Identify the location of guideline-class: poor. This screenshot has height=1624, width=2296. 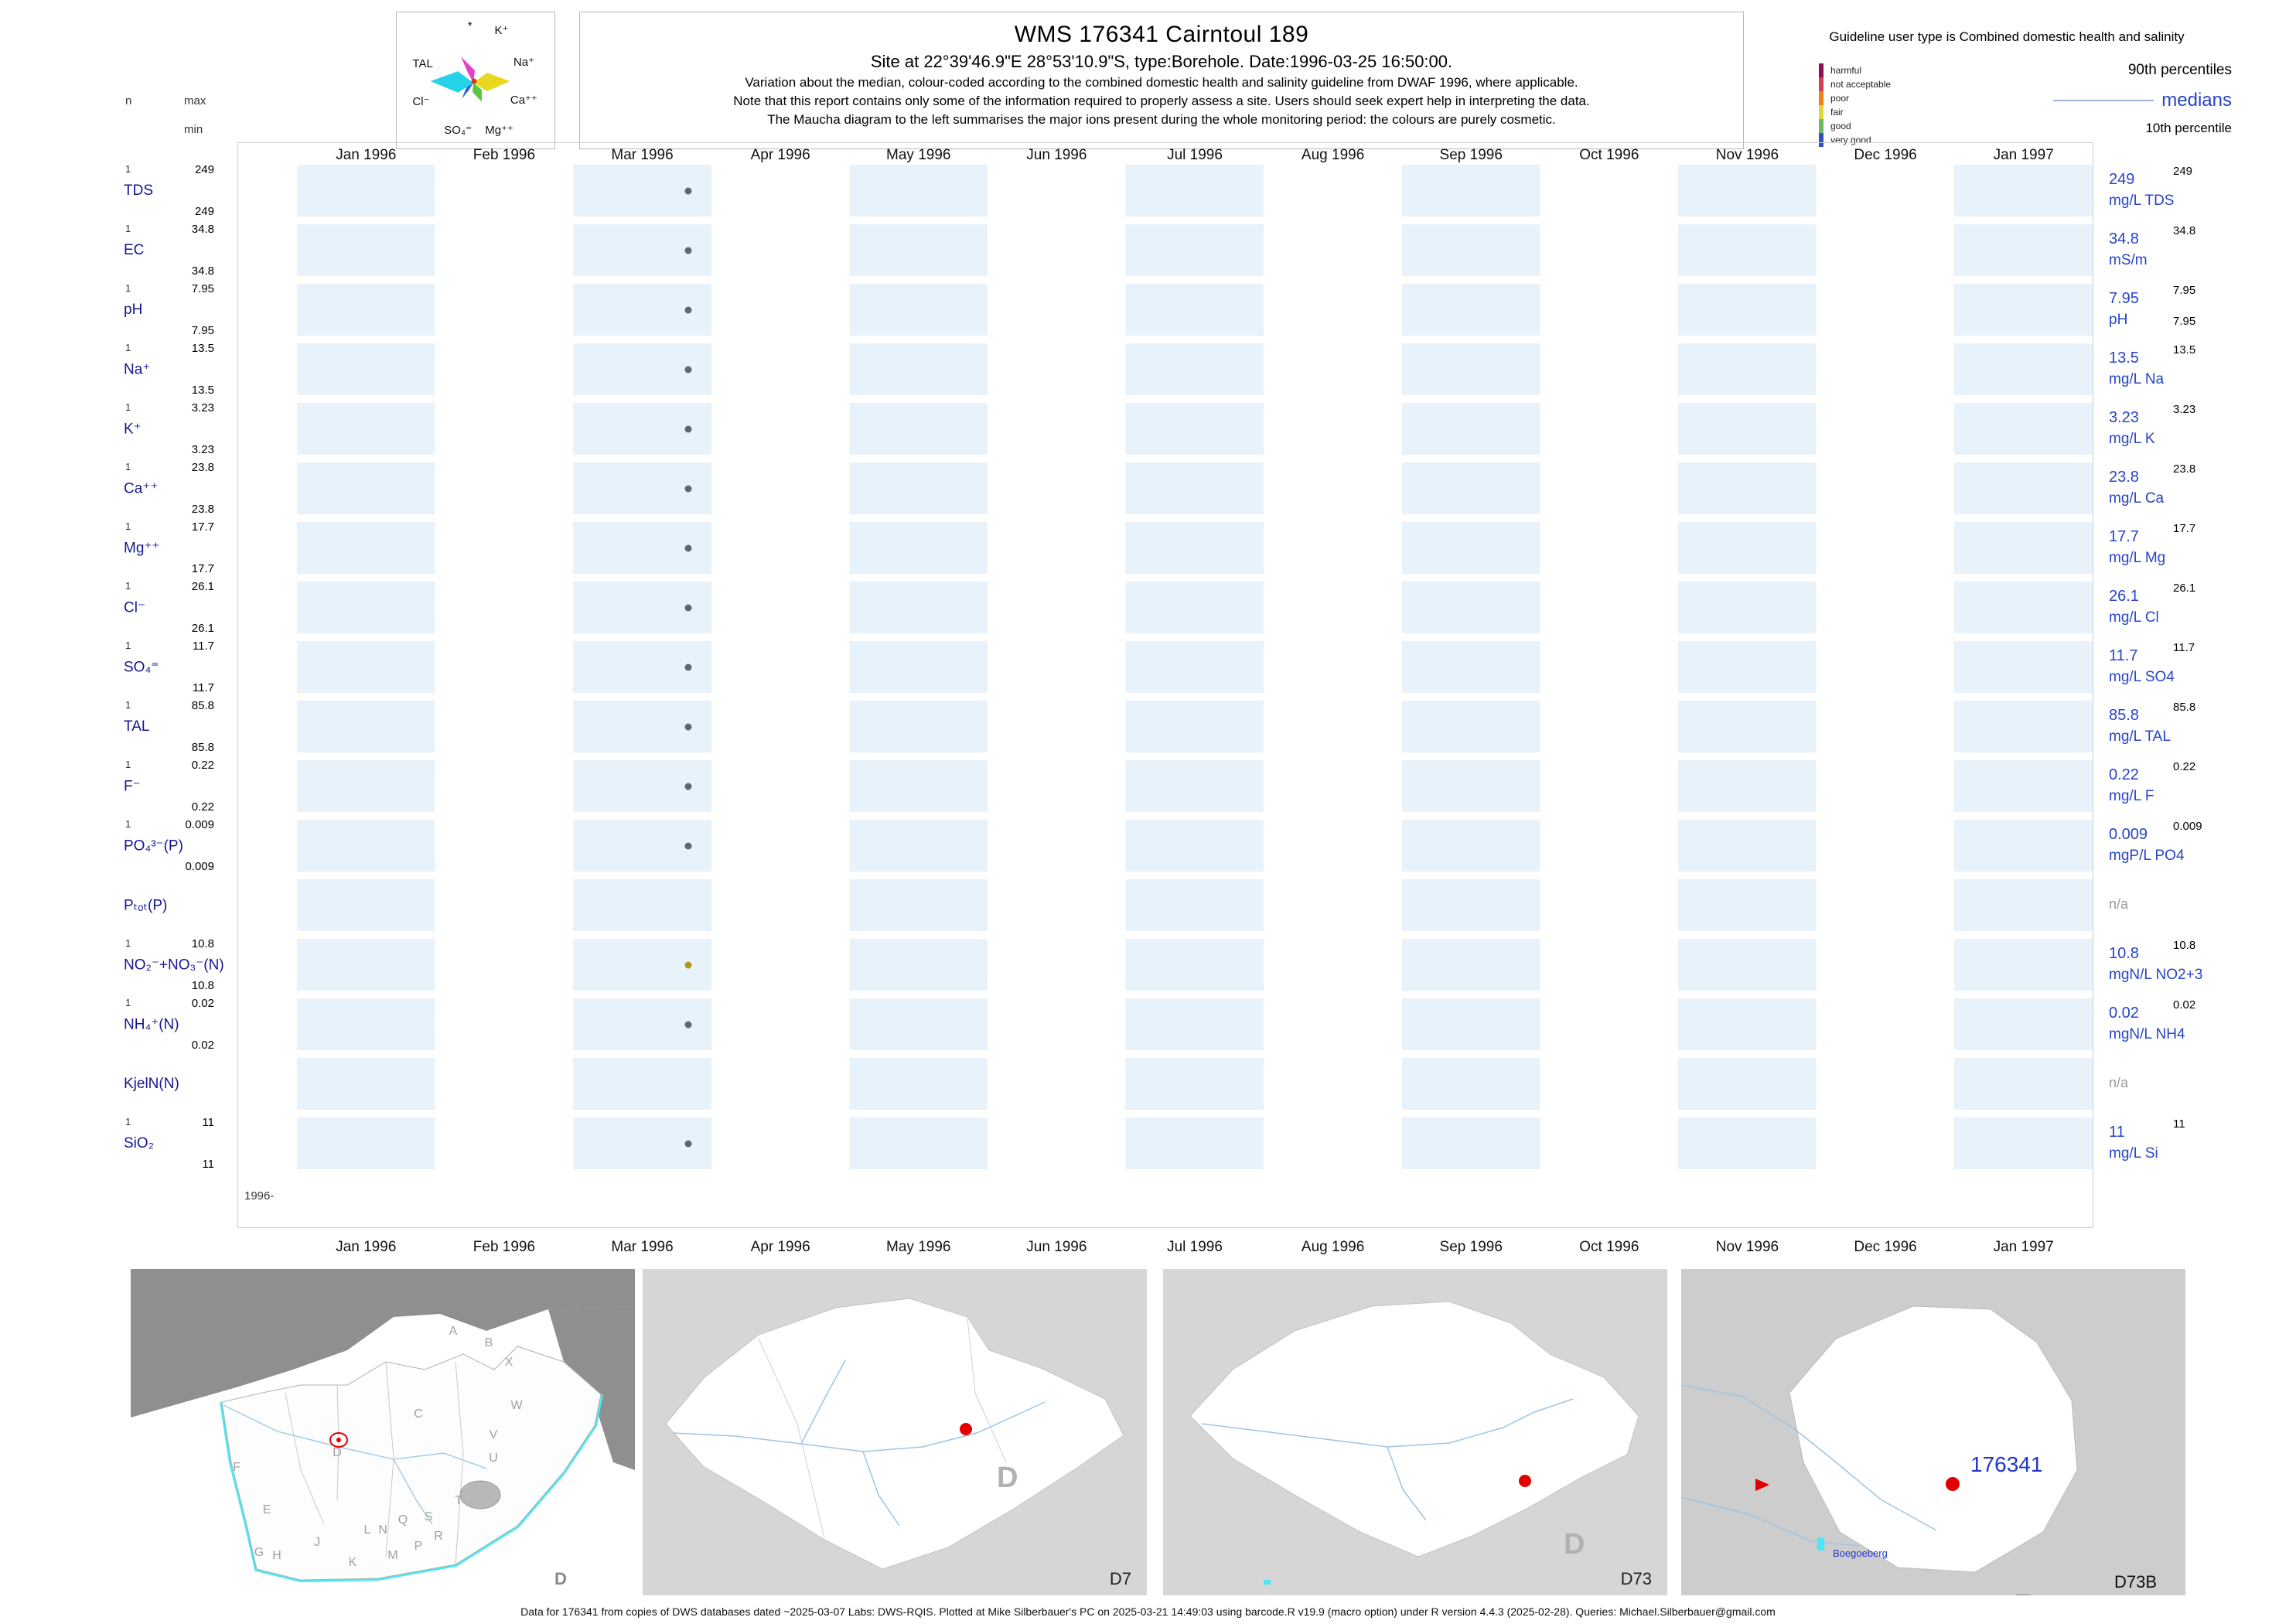
(1855, 98).